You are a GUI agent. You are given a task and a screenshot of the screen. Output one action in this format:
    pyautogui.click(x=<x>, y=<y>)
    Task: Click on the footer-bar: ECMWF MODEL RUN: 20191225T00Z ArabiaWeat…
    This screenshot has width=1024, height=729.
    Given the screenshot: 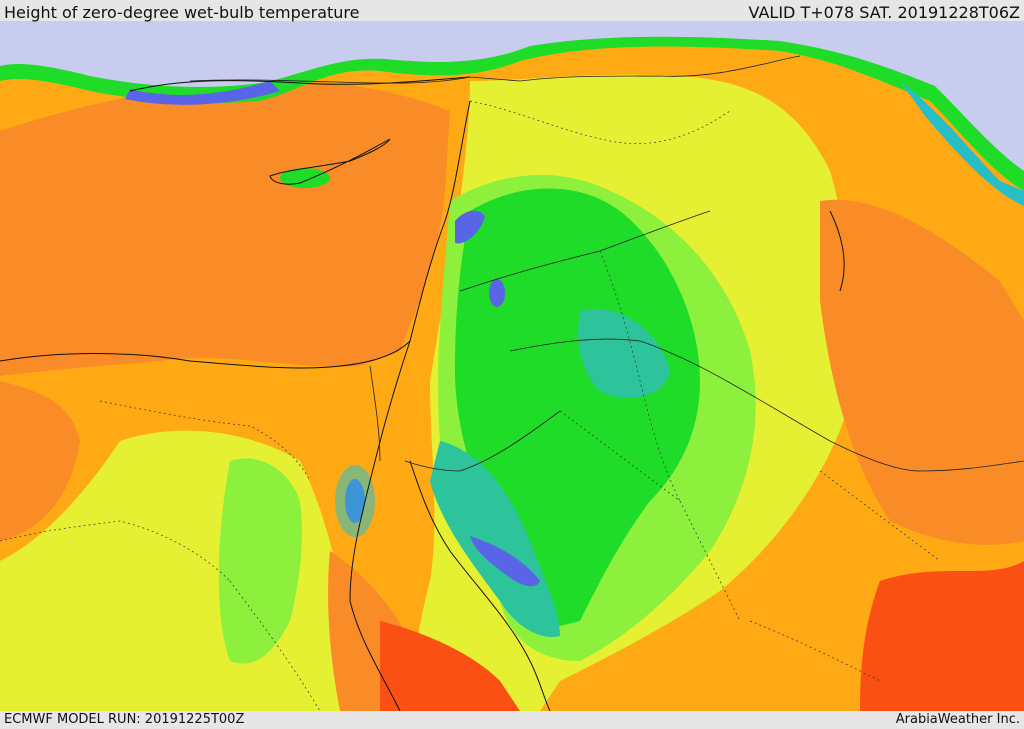 What is the action you would take?
    pyautogui.click(x=512, y=720)
    